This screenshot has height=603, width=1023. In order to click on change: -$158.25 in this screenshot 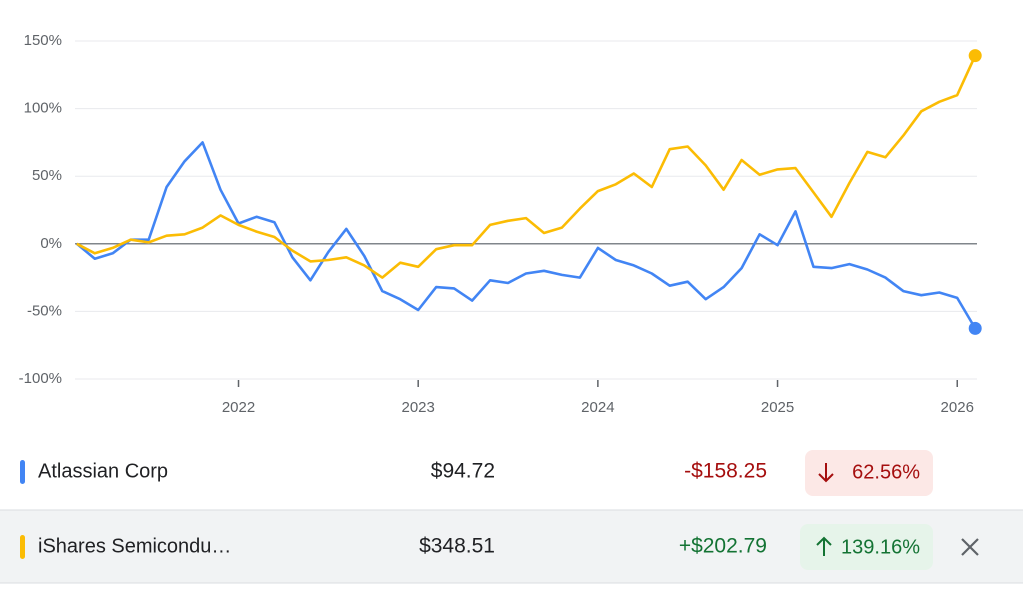, I will do `click(725, 471)`.